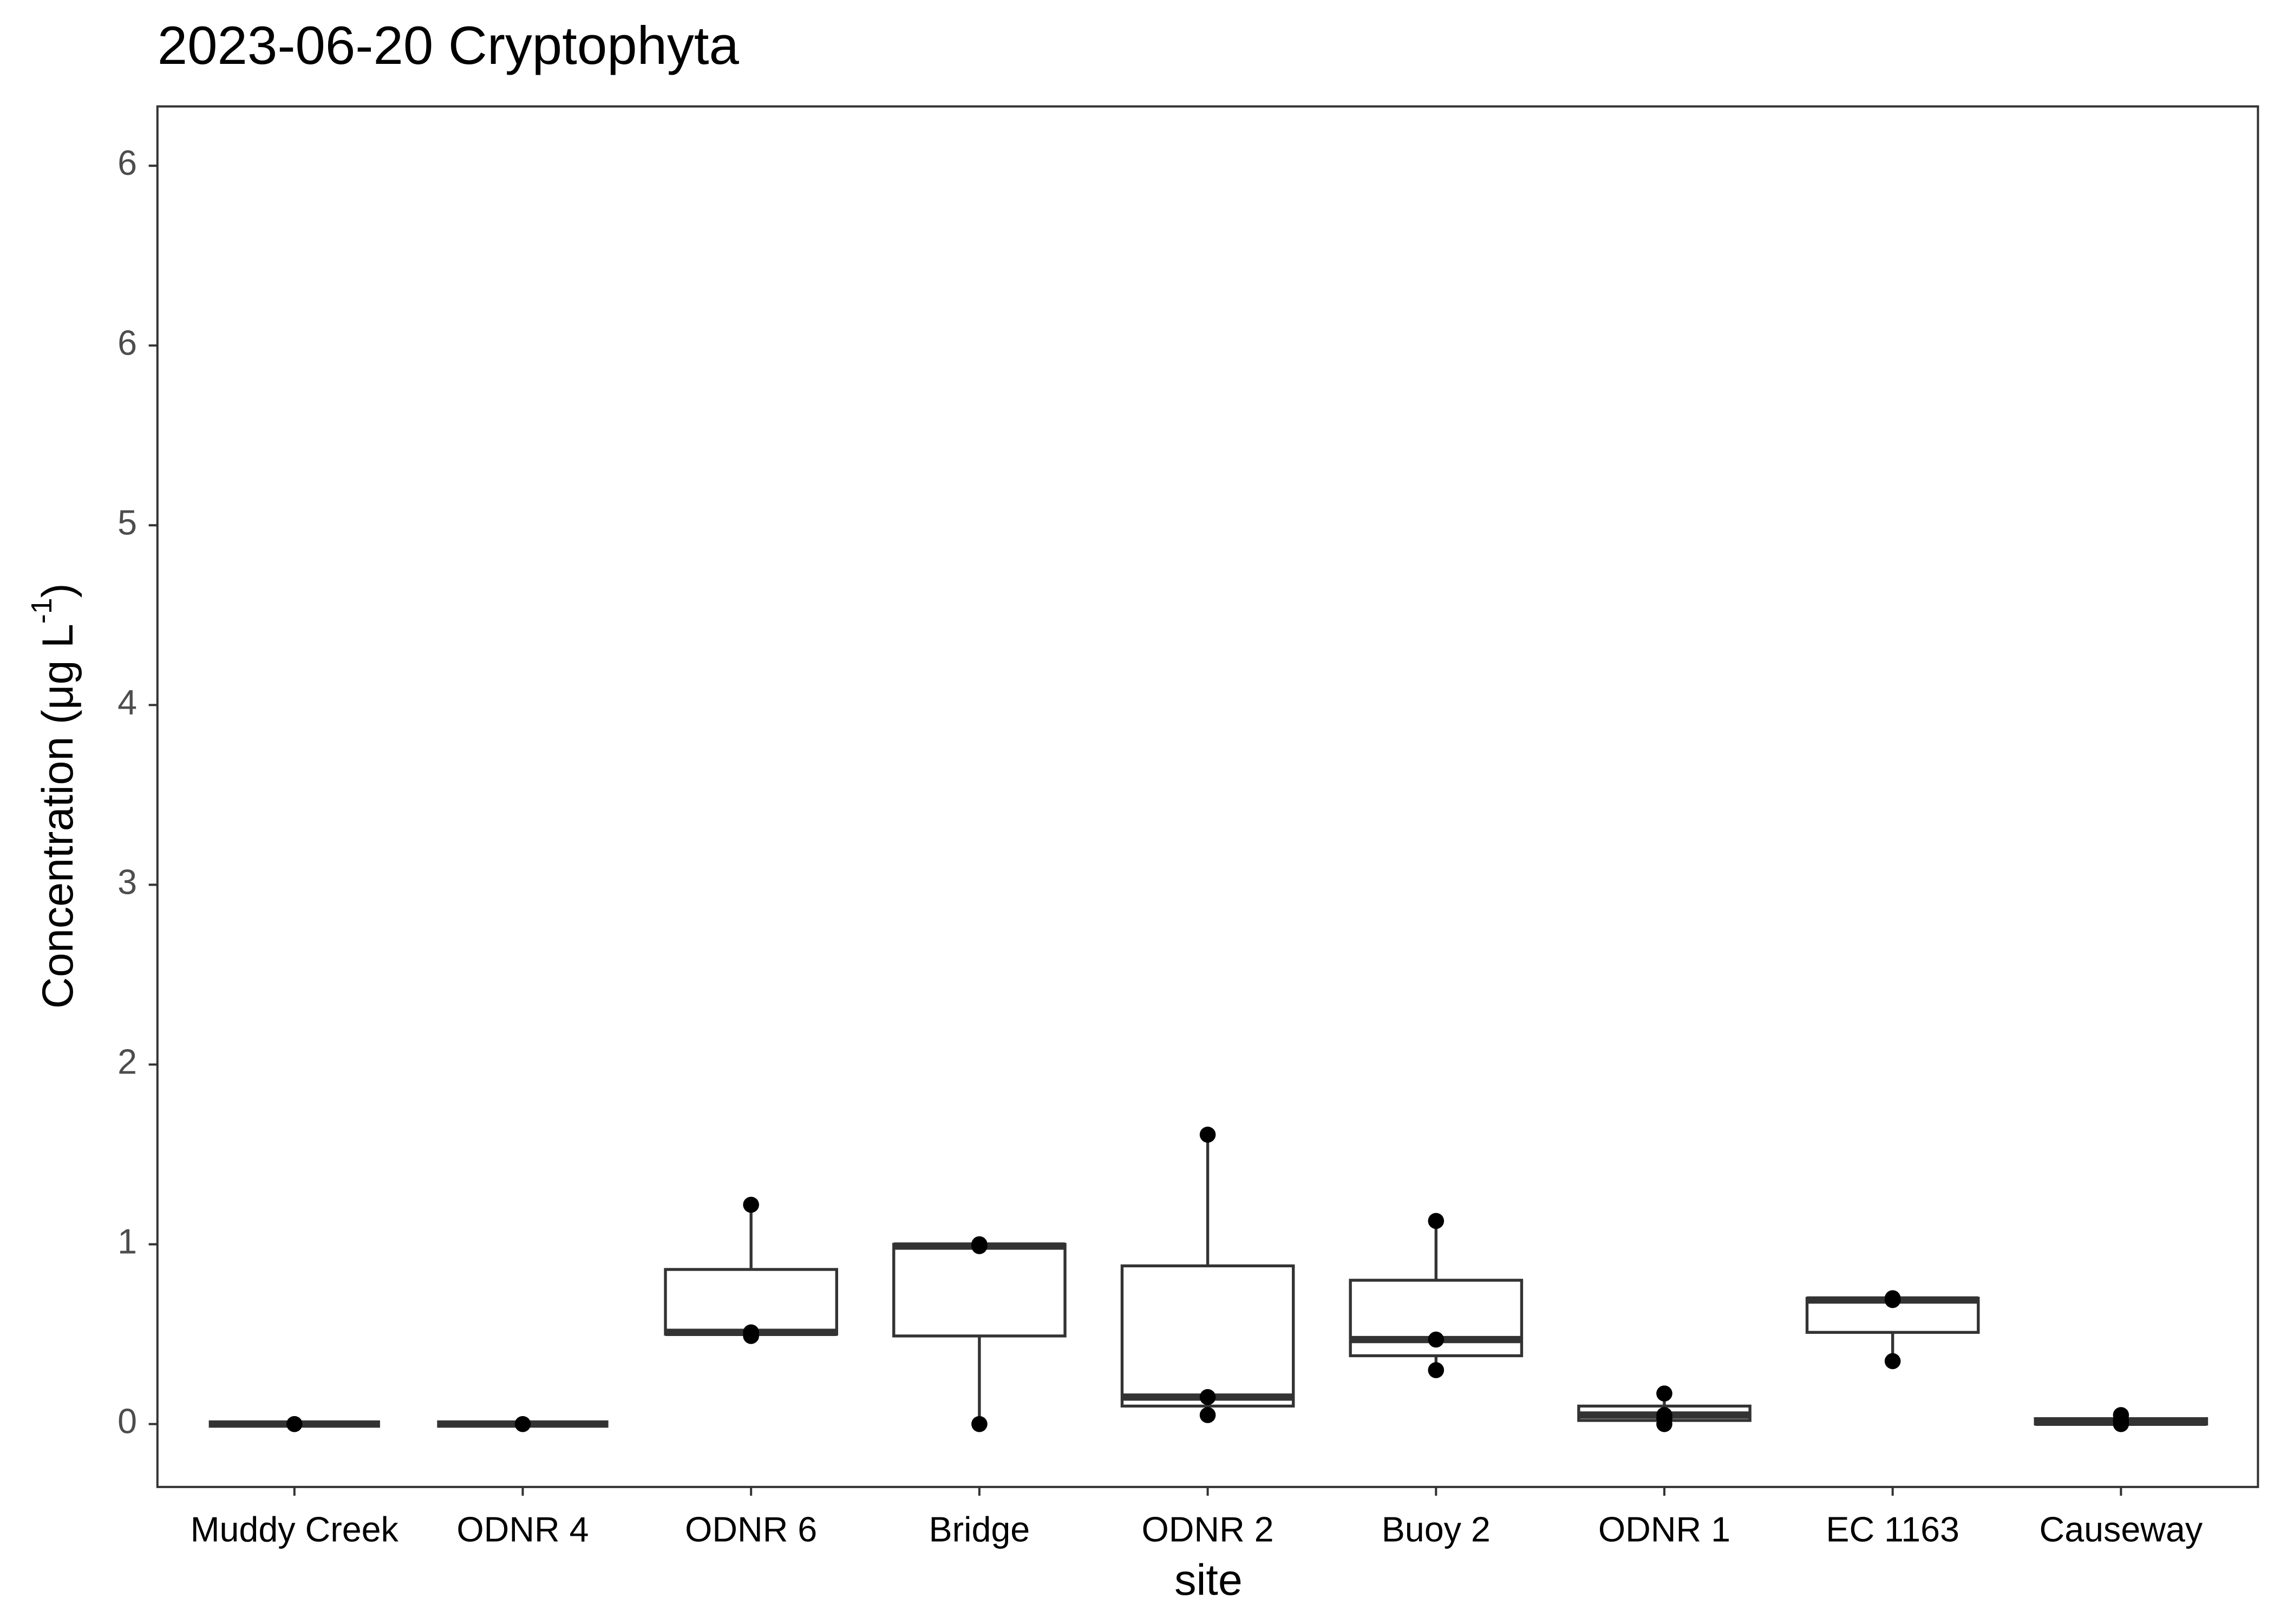  Describe the element at coordinates (127, 1062) in the screenshot. I see `y-tick-label: 2` at that location.